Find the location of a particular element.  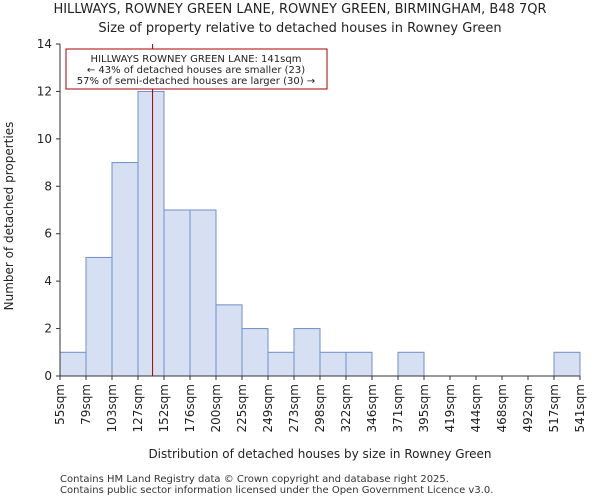

y-tick-label: 14 is located at coordinates (44, 44).